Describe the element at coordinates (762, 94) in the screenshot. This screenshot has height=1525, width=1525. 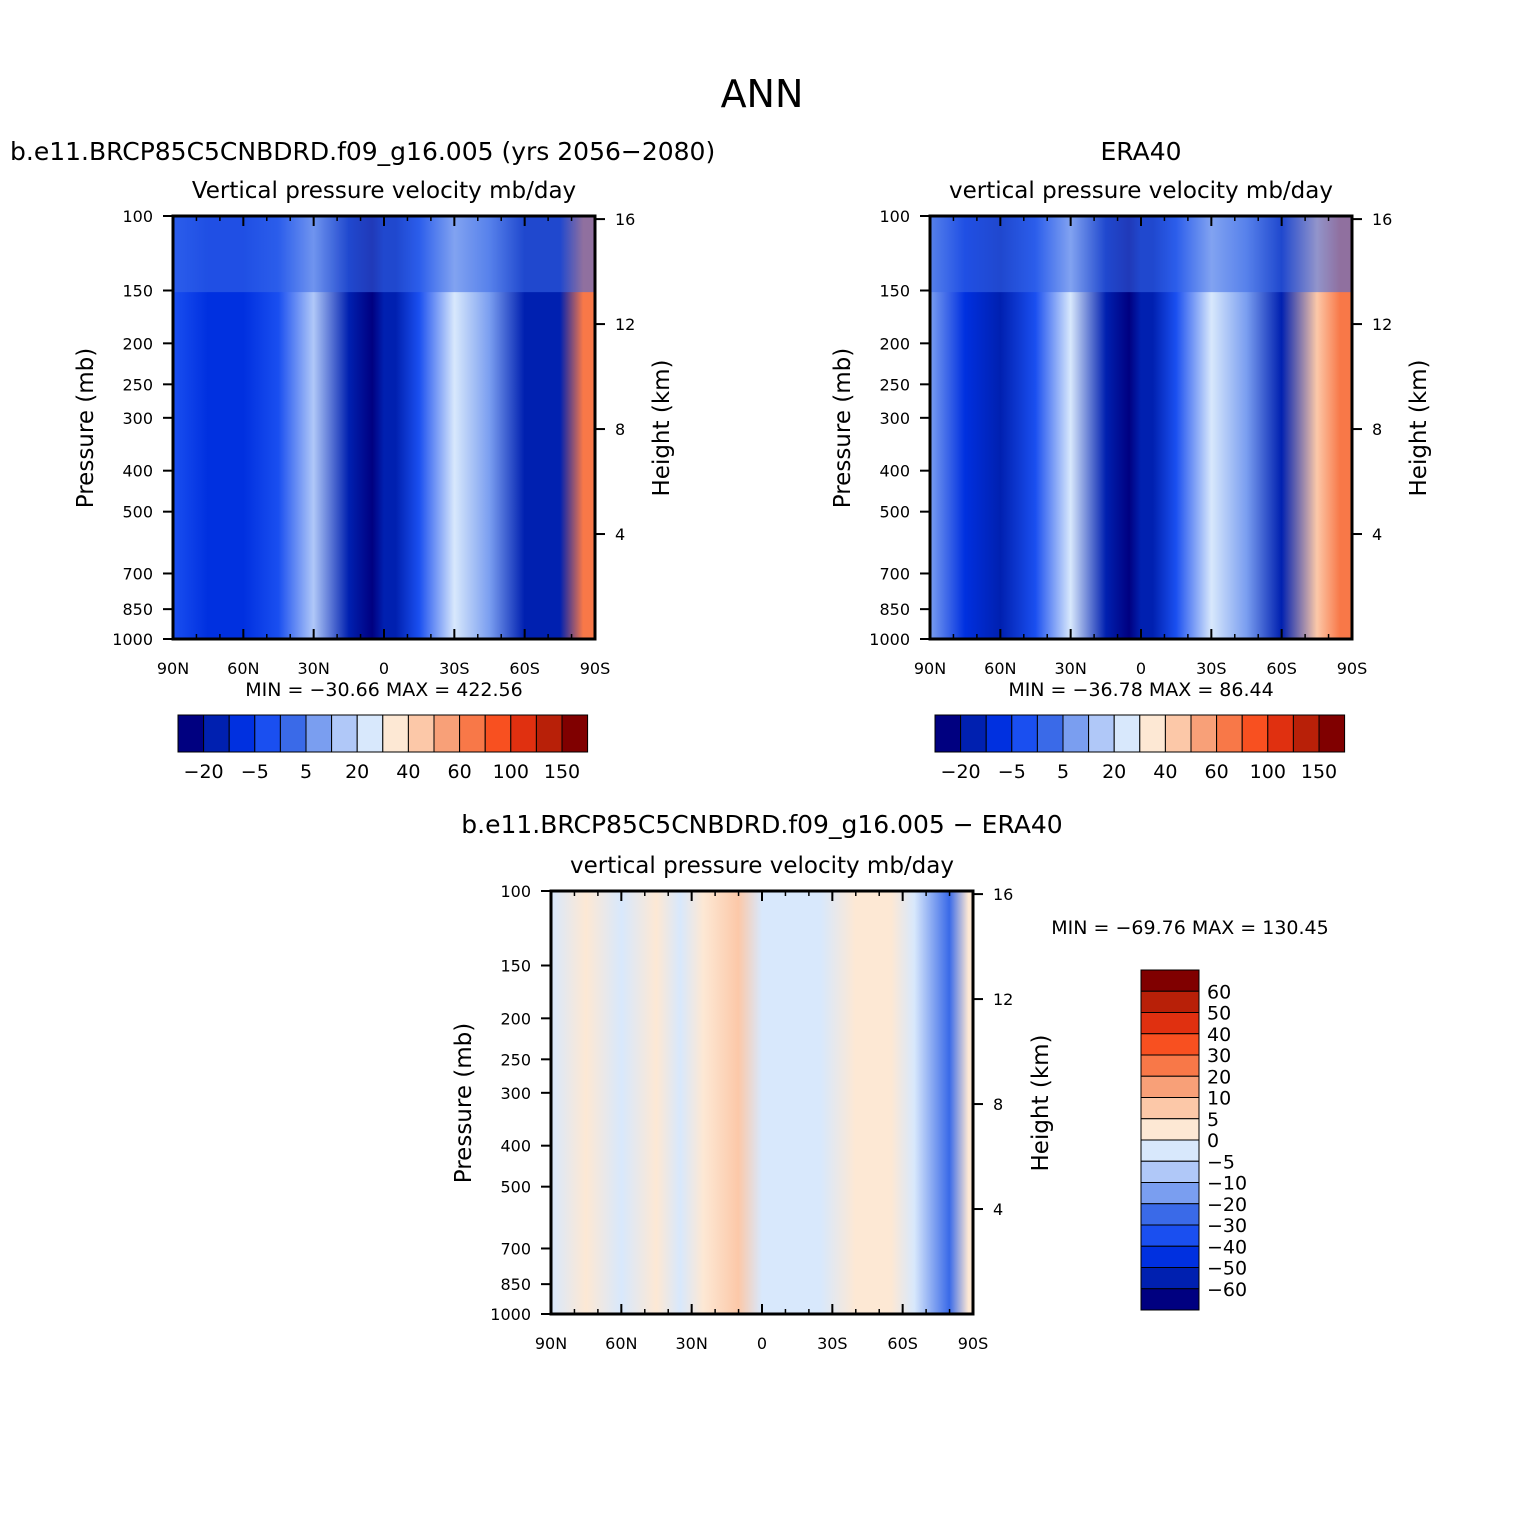
I see `figure-title: ANN` at that location.